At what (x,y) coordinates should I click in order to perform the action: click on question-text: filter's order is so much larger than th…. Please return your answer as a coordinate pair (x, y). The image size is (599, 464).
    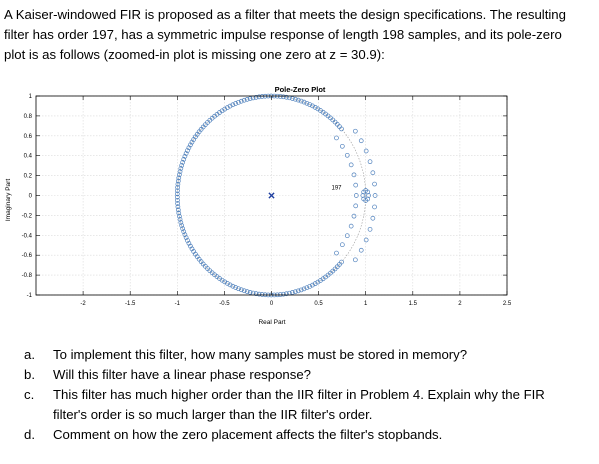
    Looking at the image, I should click on (213, 414).